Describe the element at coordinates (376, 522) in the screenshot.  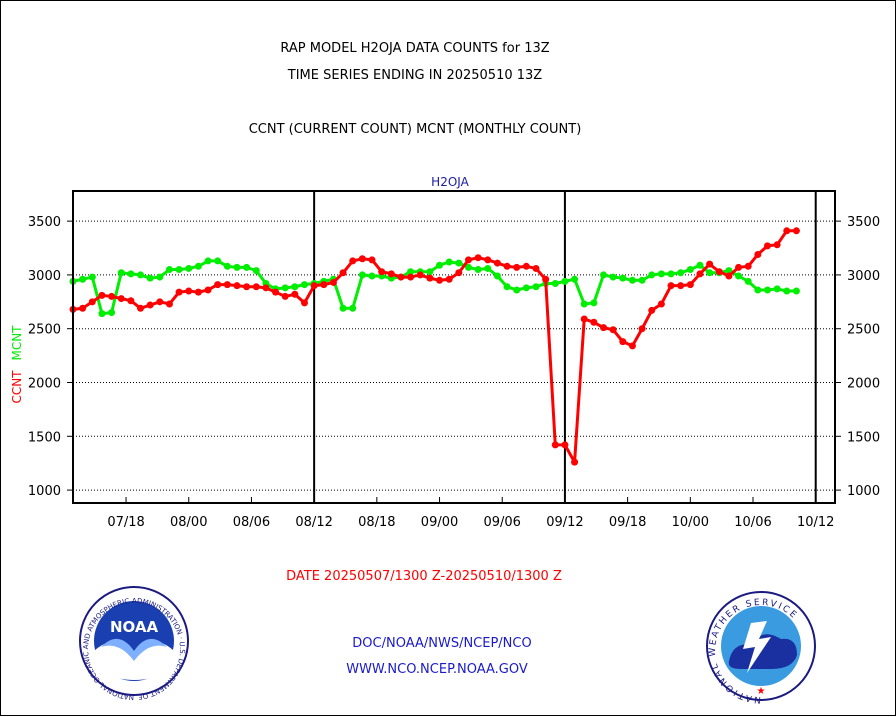
I see `x-tick-label: 08/18` at that location.